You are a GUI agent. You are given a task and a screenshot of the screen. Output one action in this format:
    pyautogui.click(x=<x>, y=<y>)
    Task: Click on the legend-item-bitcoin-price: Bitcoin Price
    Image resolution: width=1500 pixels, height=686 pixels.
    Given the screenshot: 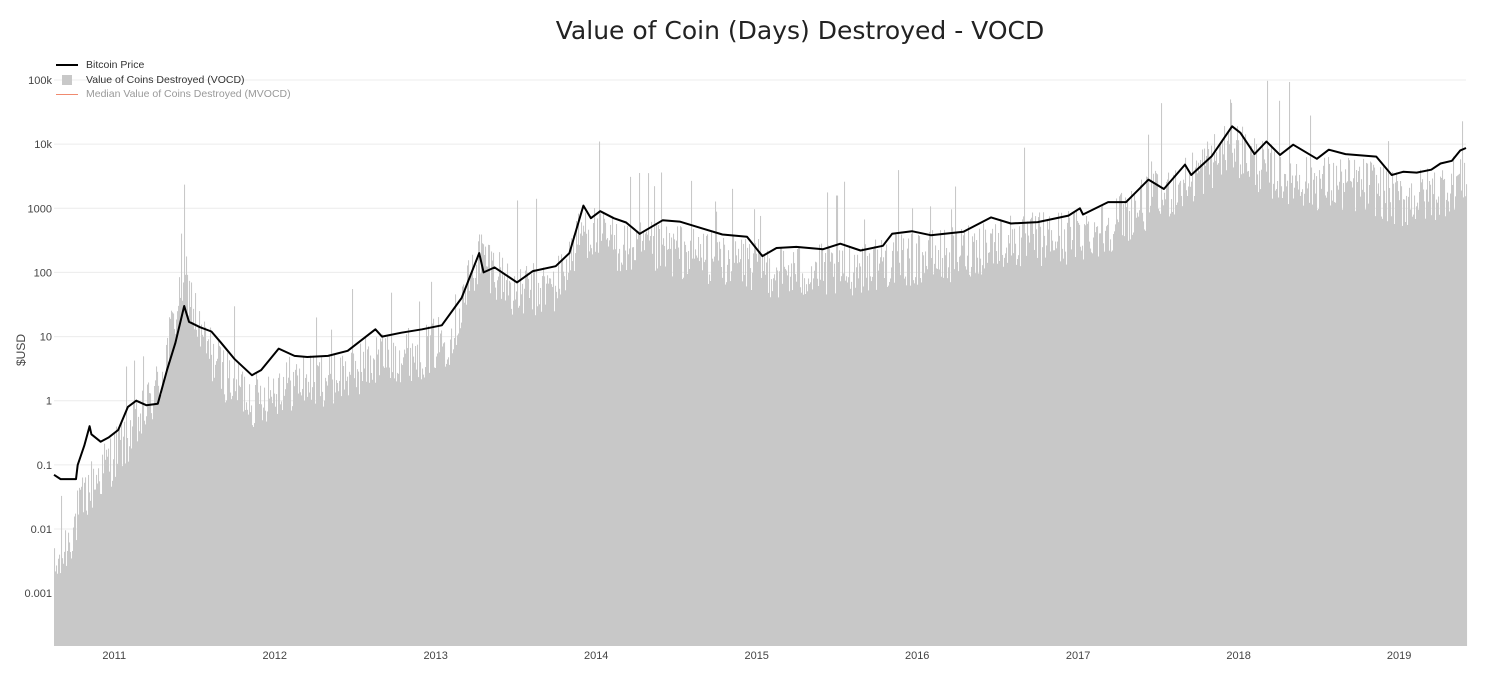 What is the action you would take?
    pyautogui.click(x=173, y=65)
    